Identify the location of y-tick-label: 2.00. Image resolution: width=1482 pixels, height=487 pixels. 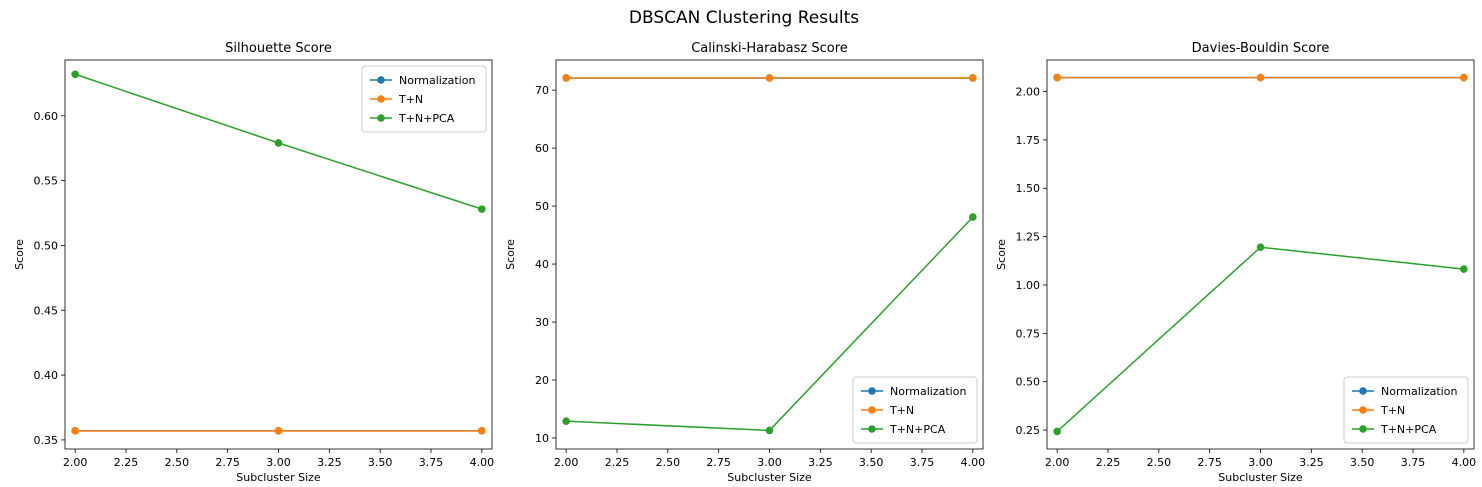
(1028, 92).